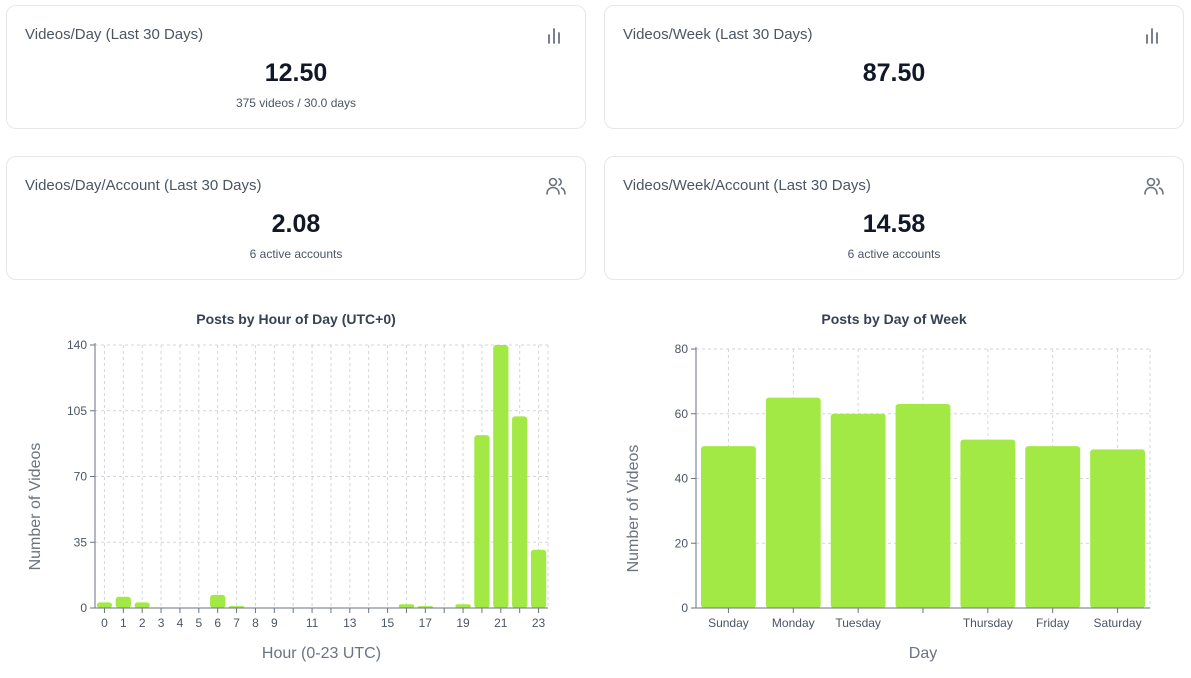 The height and width of the screenshot is (678, 1191). What do you see at coordinates (321, 653) in the screenshot?
I see `x-axis-label: Hour (0-23 UTC)` at bounding box center [321, 653].